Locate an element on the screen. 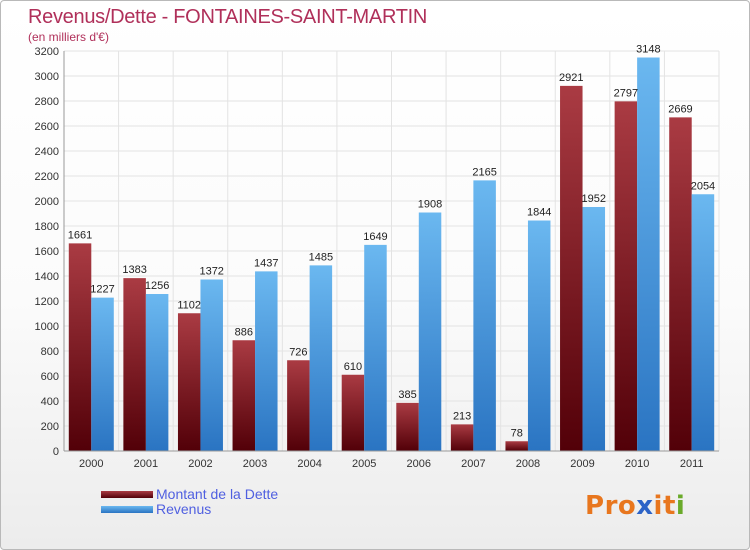 The image size is (750, 550). data-label: 1383 is located at coordinates (134, 270).